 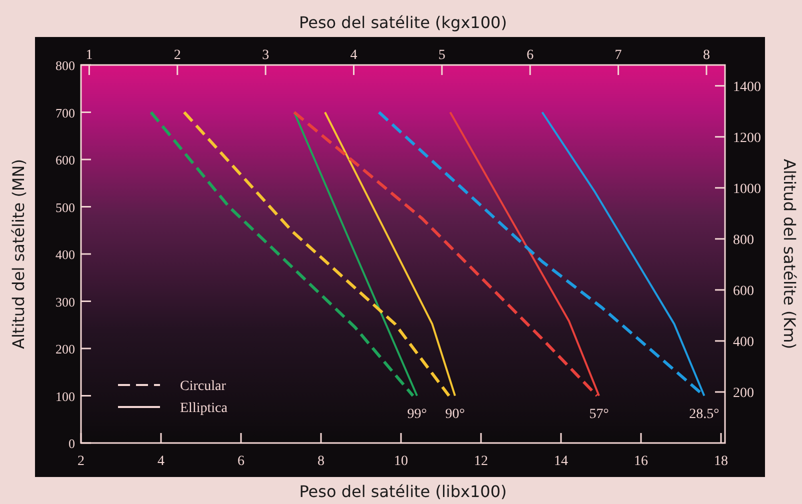 What do you see at coordinates (65, 160) in the screenshot?
I see `y-tick-label: 600` at bounding box center [65, 160].